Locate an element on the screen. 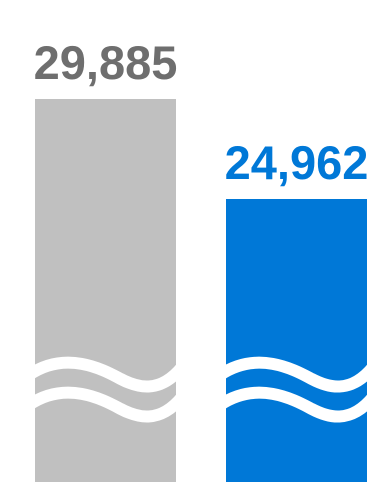 The height and width of the screenshot is (482, 386). bar-value-label-2: 24,962 is located at coordinates (297, 162).